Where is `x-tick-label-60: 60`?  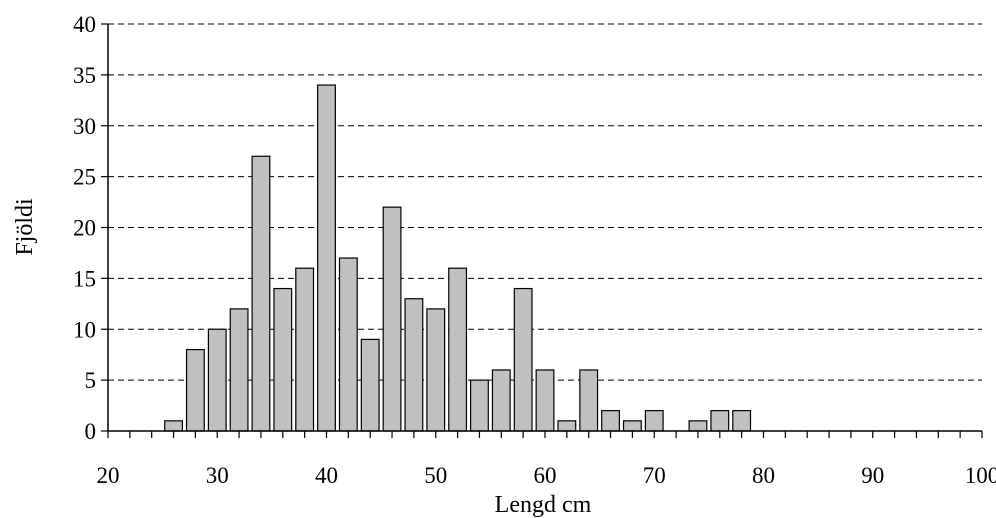
x-tick-label-60: 60 is located at coordinates (545, 475).